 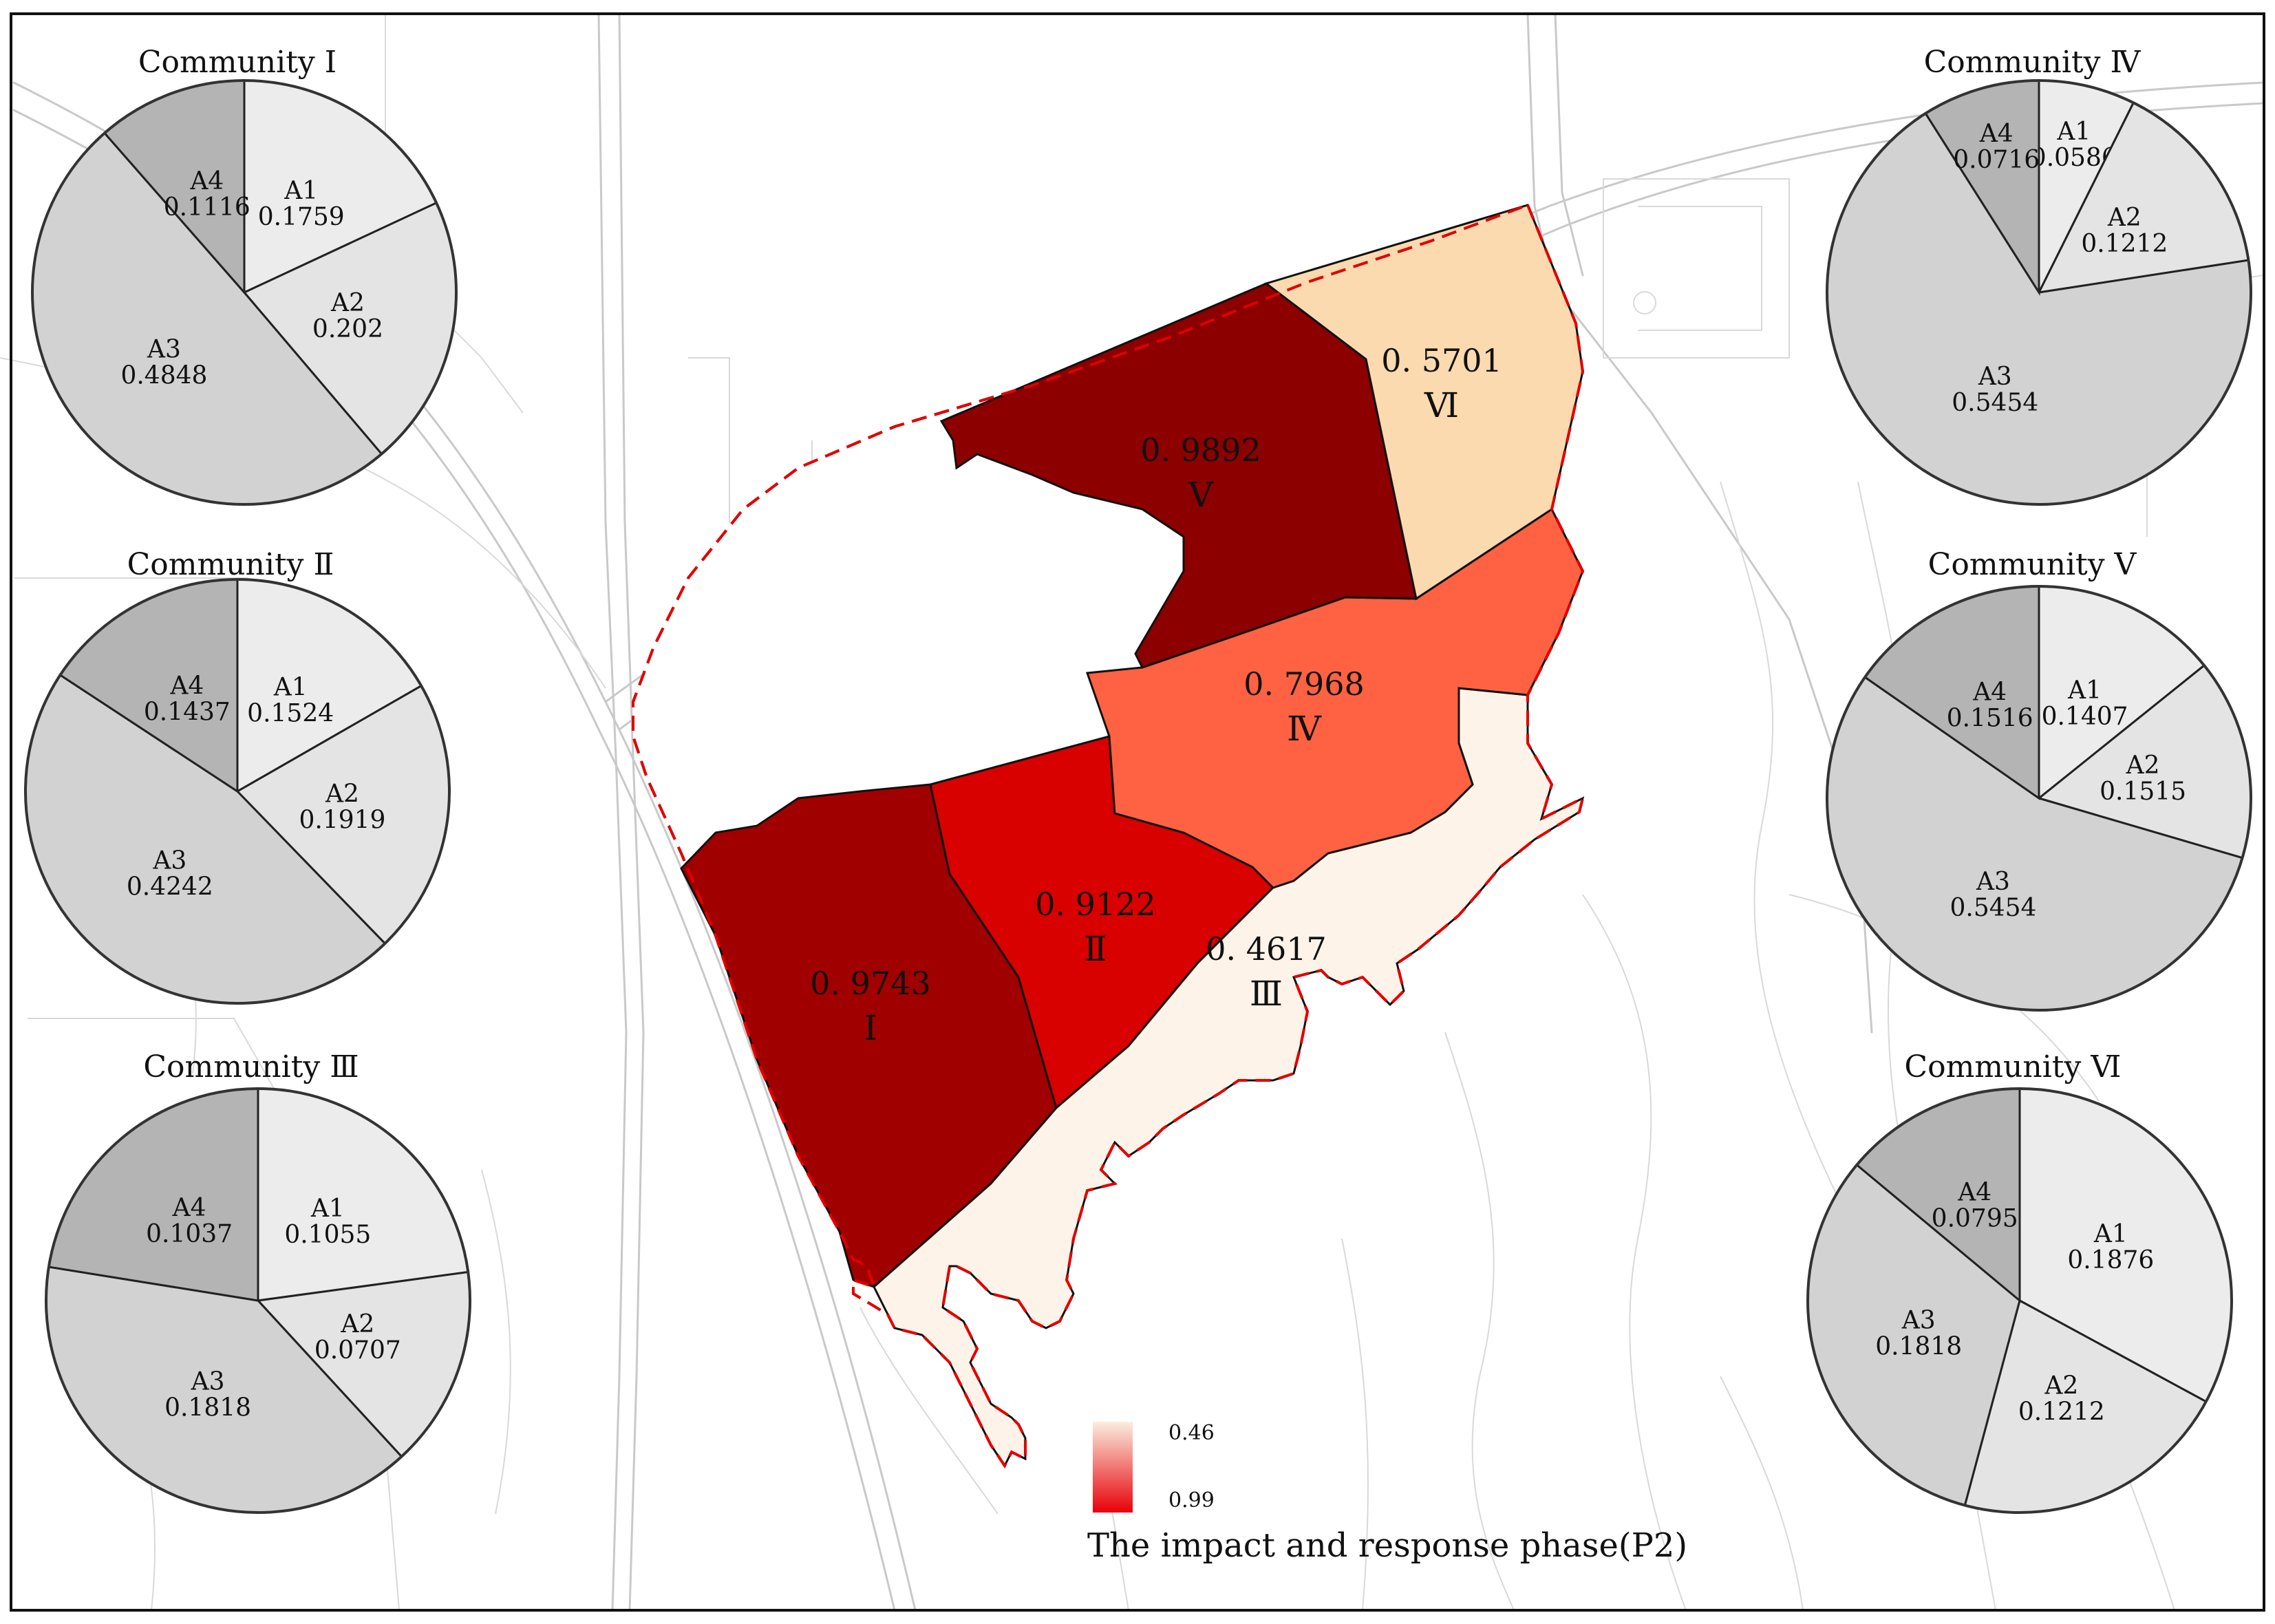 What do you see at coordinates (207, 207) in the screenshot?
I see `community-1-value-a4: 0.1116` at bounding box center [207, 207].